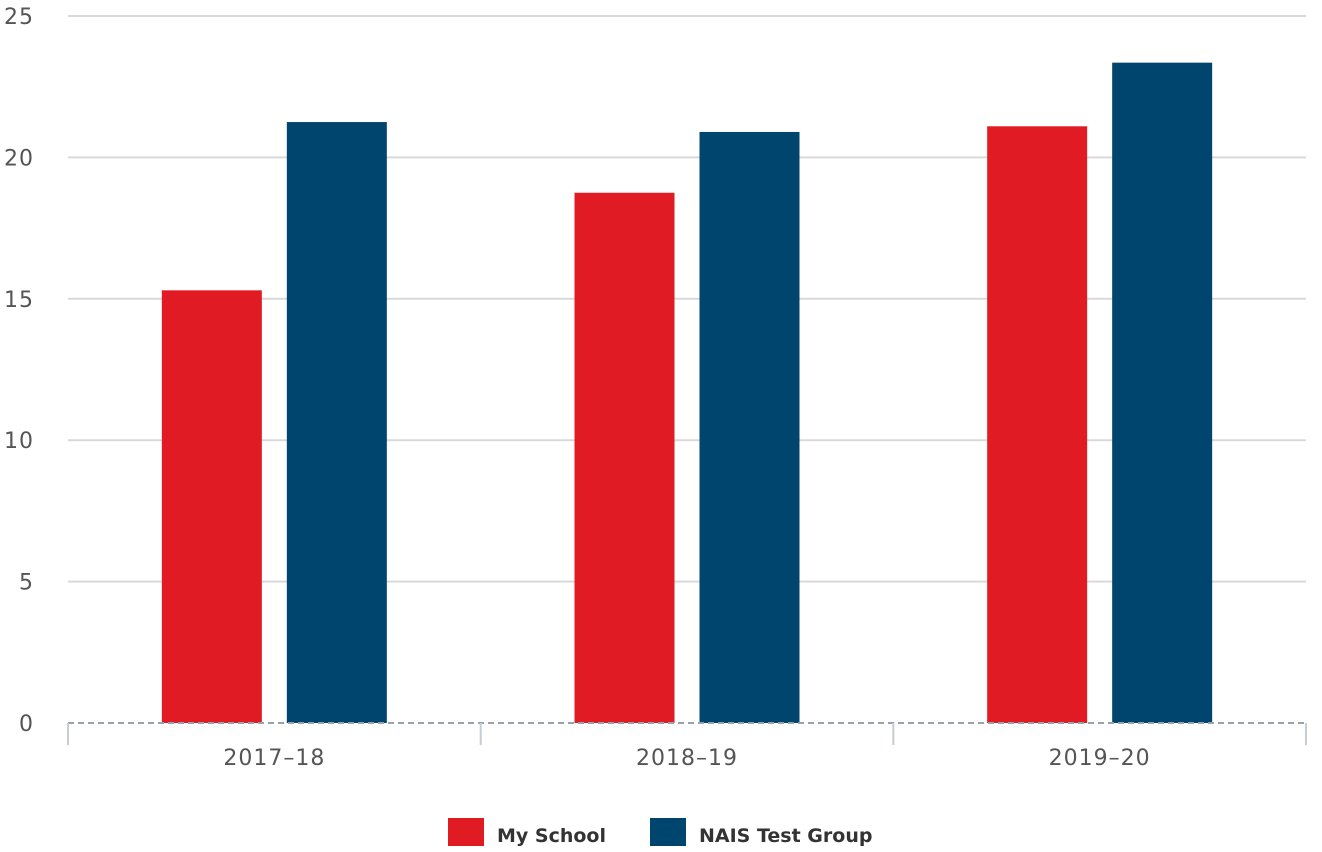 The image size is (1322, 852). I want to click on y-axis-tick-labels: 0 5 10 15 20 25, so click(19, 371).